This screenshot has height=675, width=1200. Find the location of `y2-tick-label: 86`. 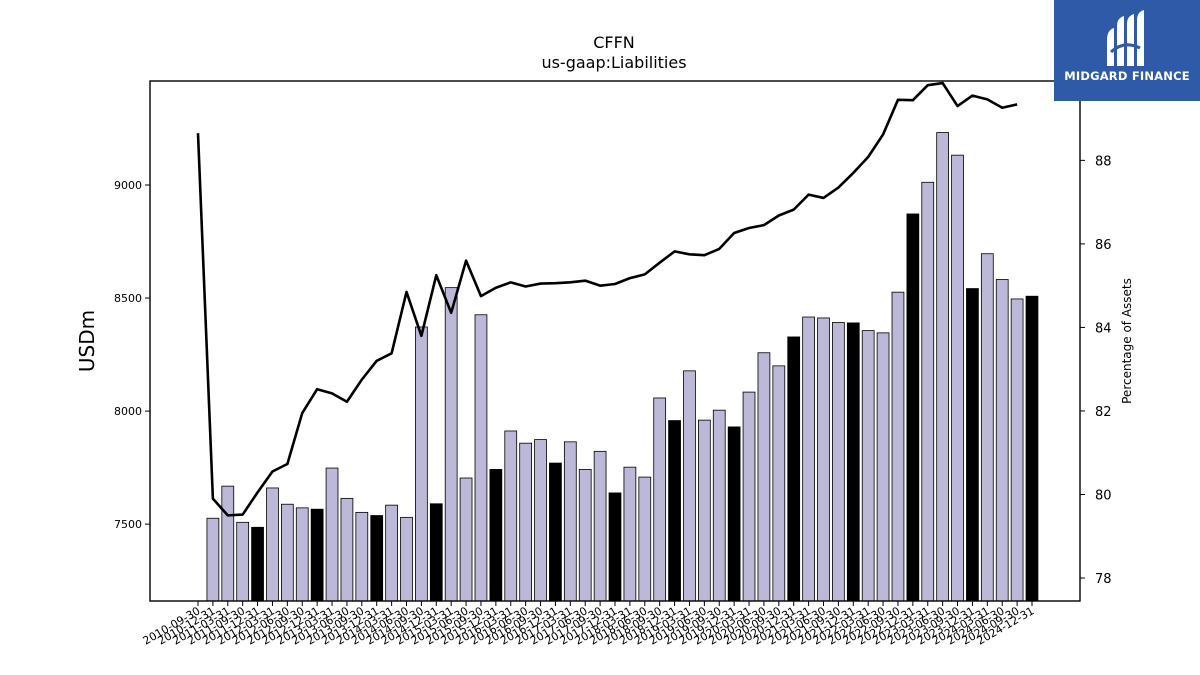

y2-tick-label: 86 is located at coordinates (1103, 245).